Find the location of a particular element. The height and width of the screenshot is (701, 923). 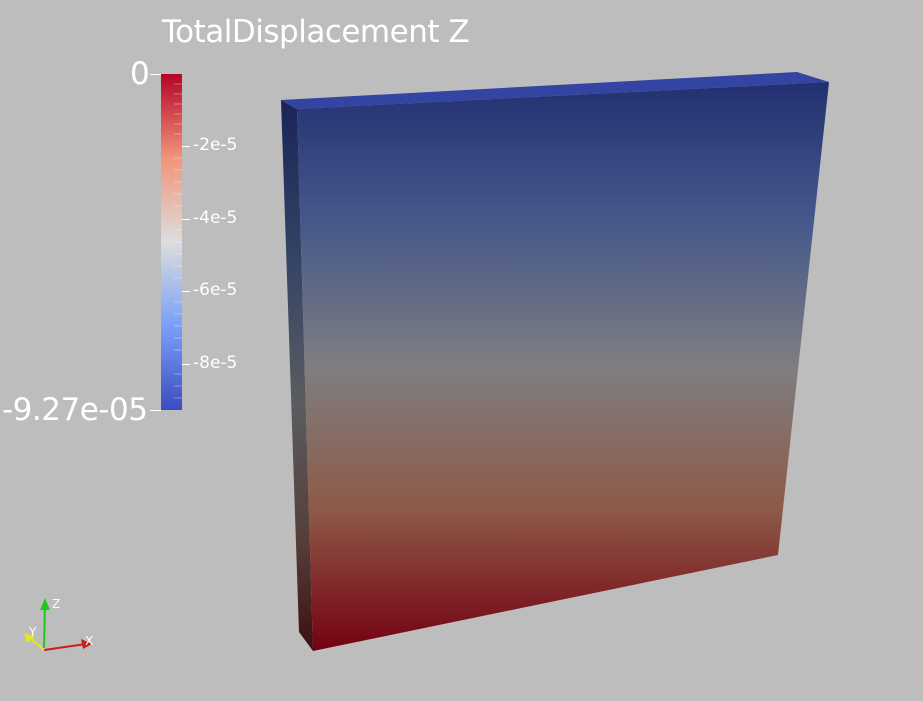

x-axis-line is located at coordinates (65, 647).